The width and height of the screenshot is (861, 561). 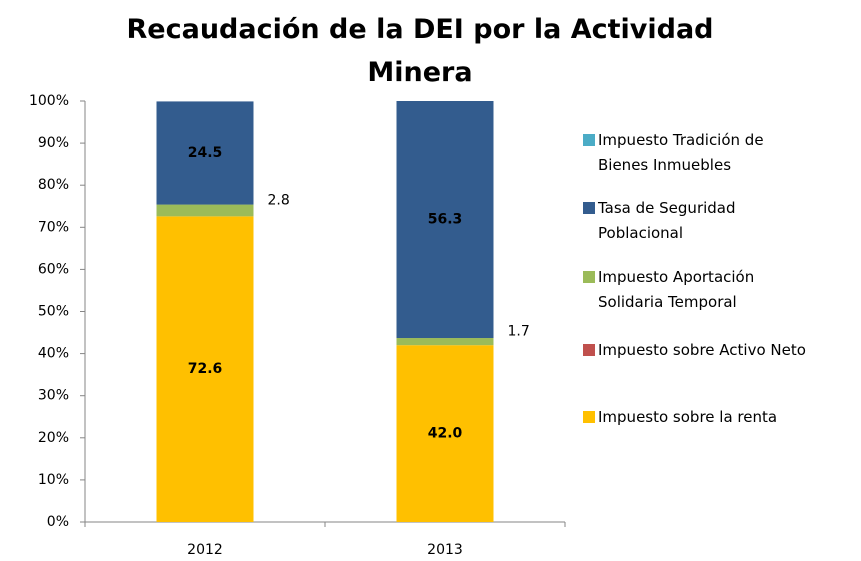 What do you see at coordinates (53, 438) in the screenshot?
I see `y-tick-label: 20%` at bounding box center [53, 438].